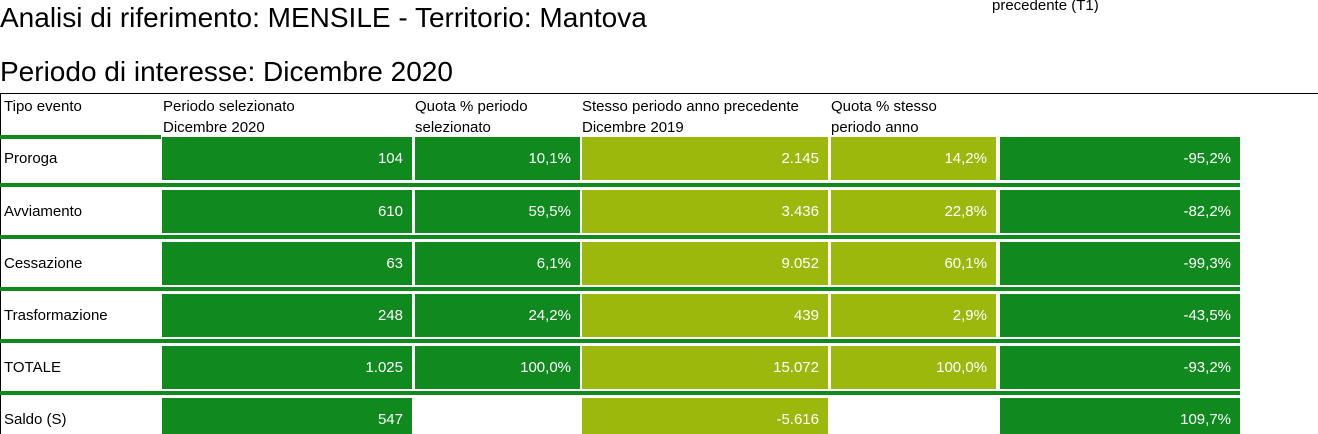 The image size is (1318, 434). What do you see at coordinates (471, 117) in the screenshot?
I see `column-header-quota-periodo: Quota % periodo selezionato` at bounding box center [471, 117].